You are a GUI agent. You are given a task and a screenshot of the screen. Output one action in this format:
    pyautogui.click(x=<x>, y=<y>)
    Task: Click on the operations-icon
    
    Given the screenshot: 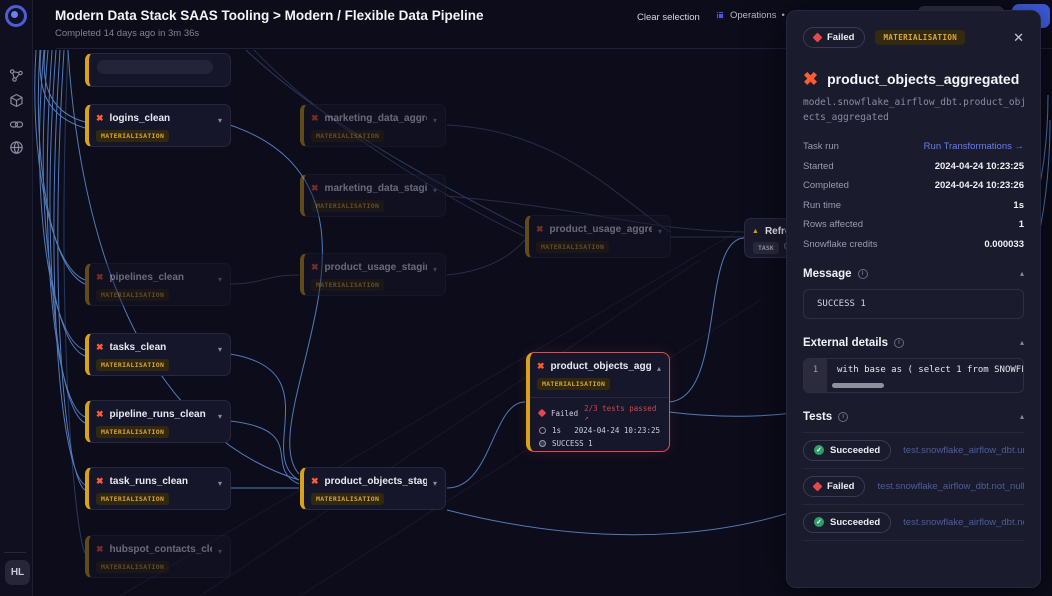 What is the action you would take?
    pyautogui.click(x=720, y=15)
    